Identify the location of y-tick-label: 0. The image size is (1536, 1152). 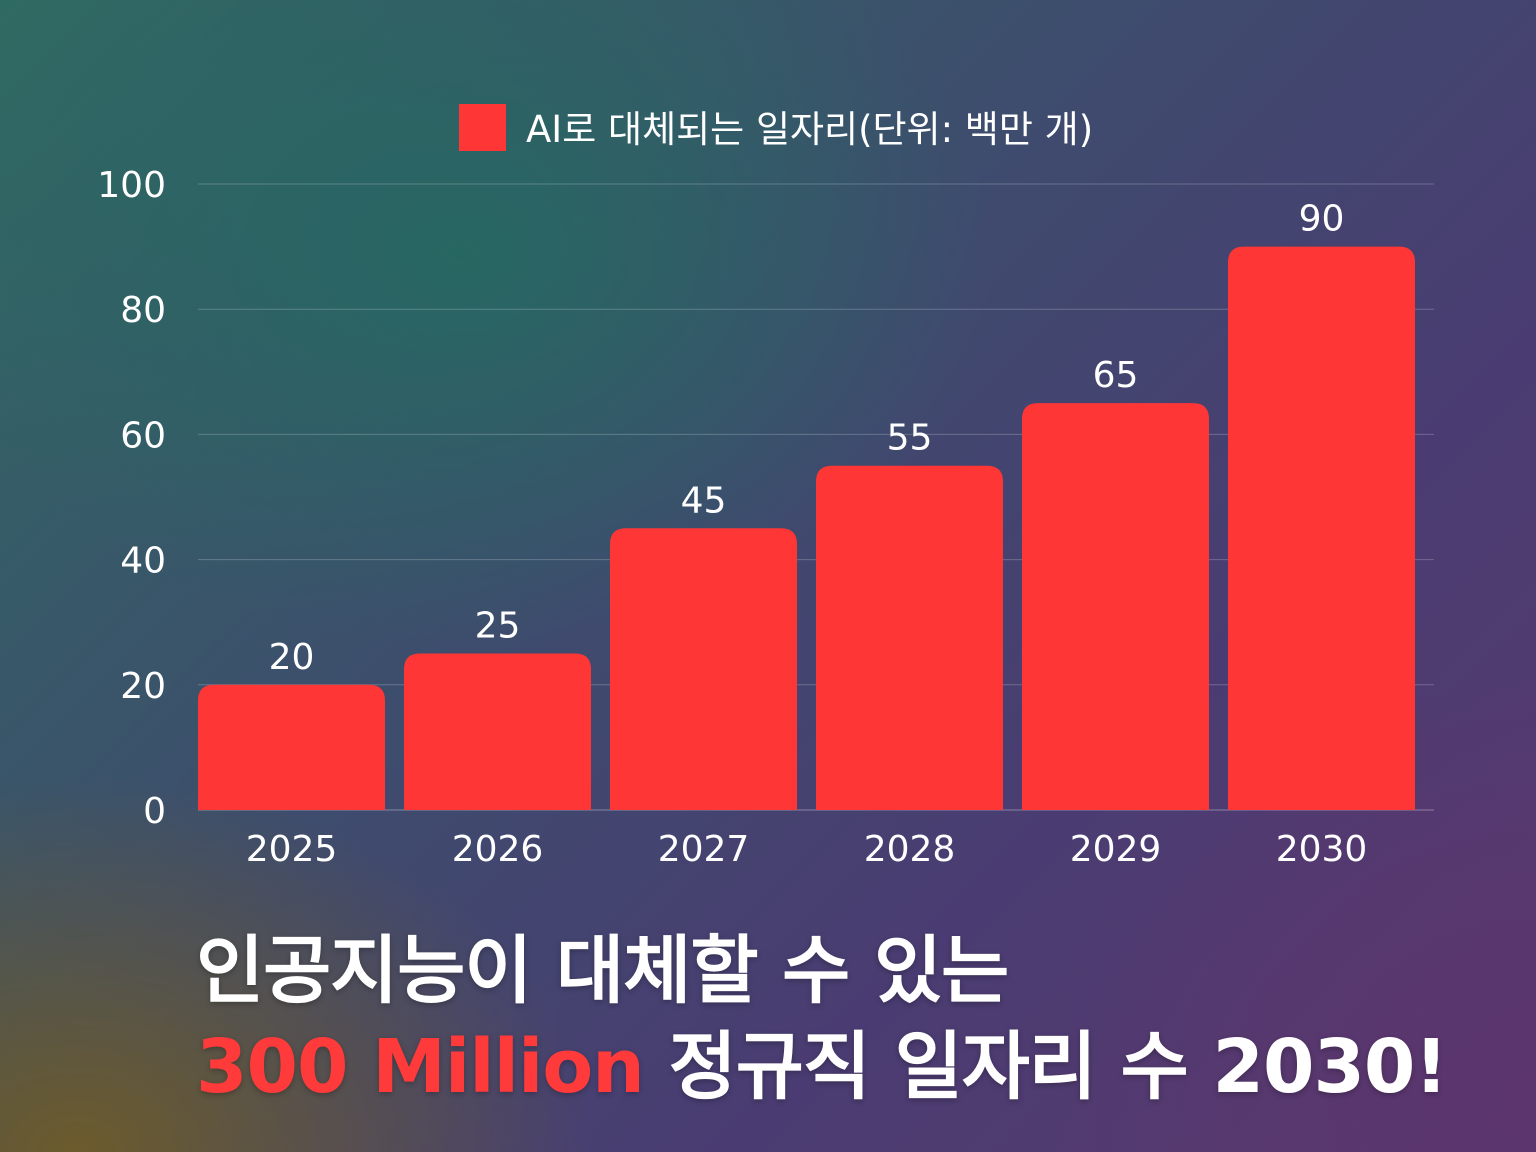
(154, 811).